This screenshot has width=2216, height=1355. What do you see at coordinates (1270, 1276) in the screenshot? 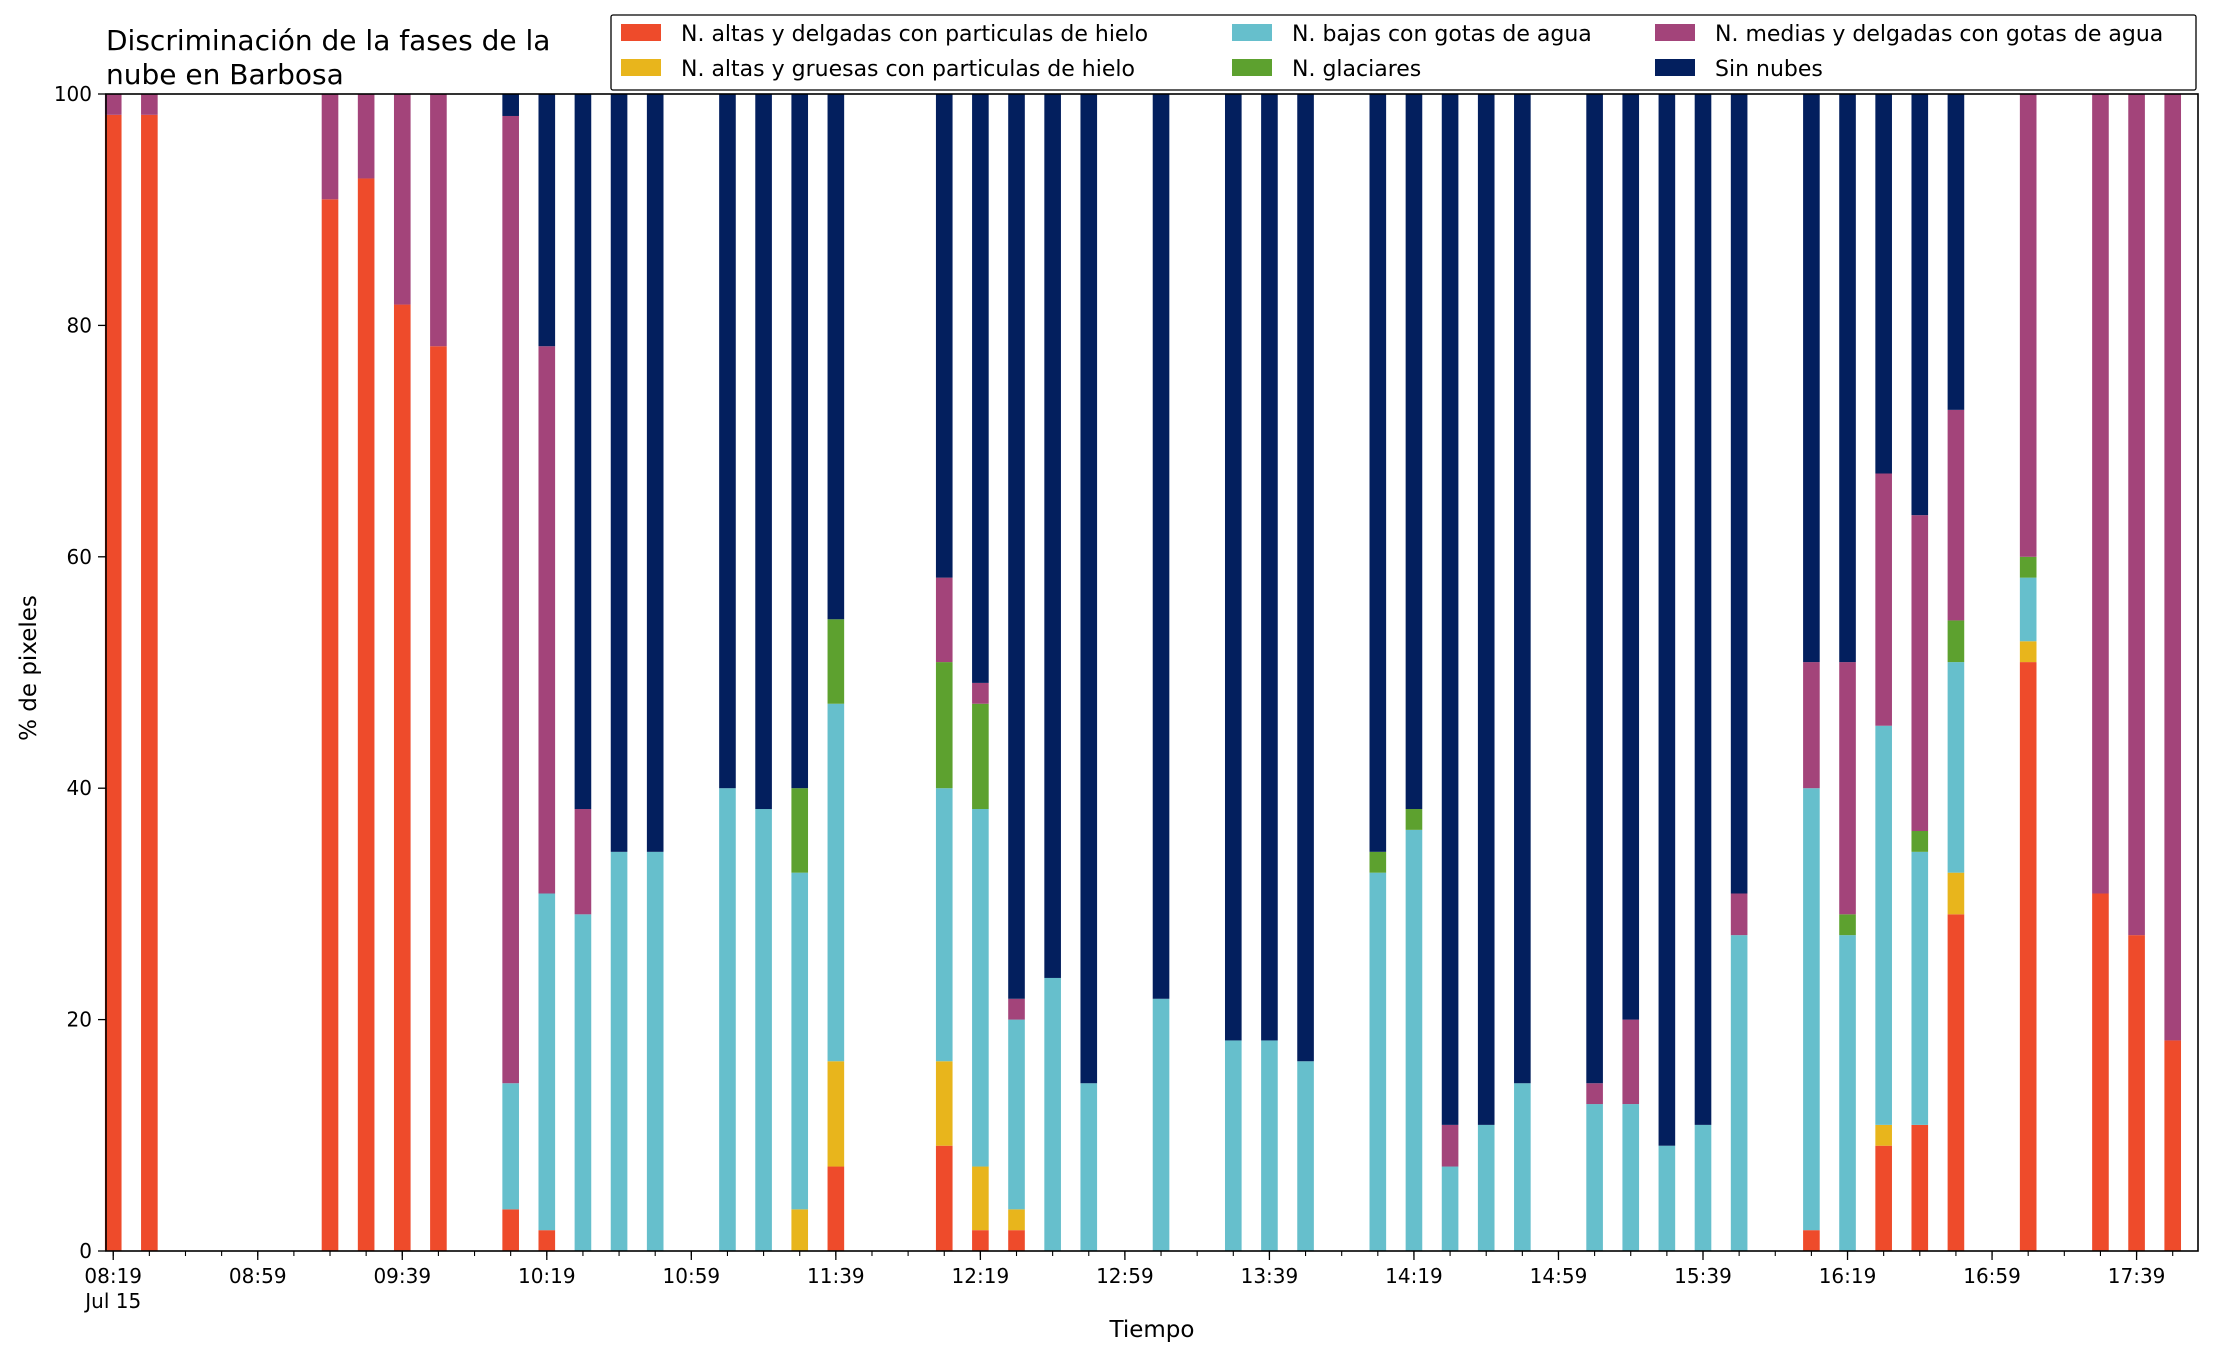
I see `x-tick-label-1339: 13:39` at bounding box center [1270, 1276].